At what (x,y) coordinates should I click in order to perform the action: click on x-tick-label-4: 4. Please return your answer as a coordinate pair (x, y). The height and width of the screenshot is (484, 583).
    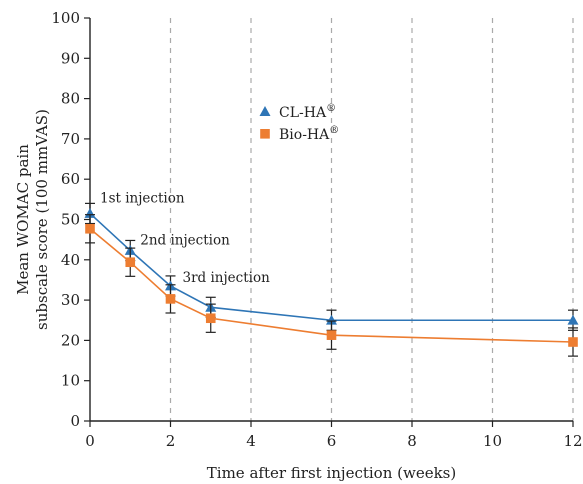
    Looking at the image, I should click on (251, 441).